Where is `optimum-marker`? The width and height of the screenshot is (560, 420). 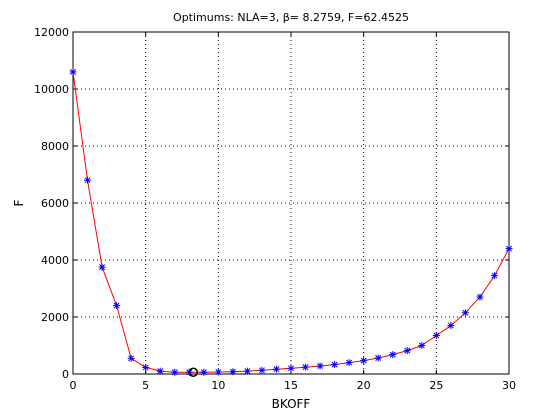 optimum-marker is located at coordinates (193, 372).